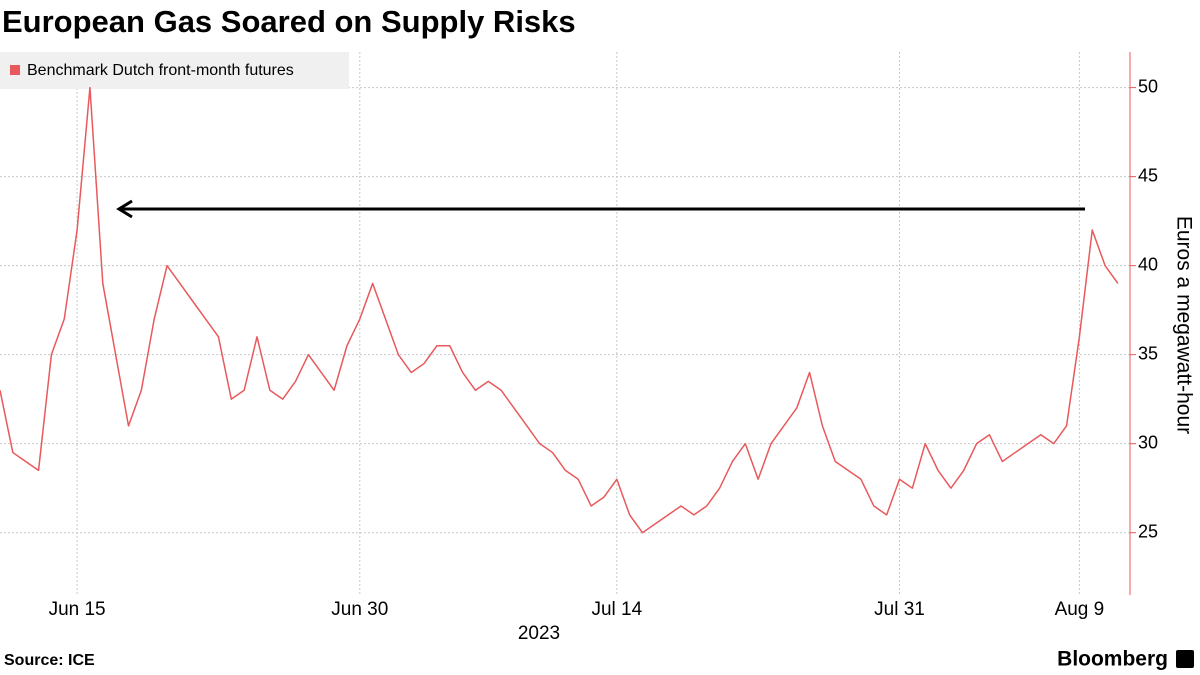  I want to click on y-tick-label: 50, so click(1148, 86).